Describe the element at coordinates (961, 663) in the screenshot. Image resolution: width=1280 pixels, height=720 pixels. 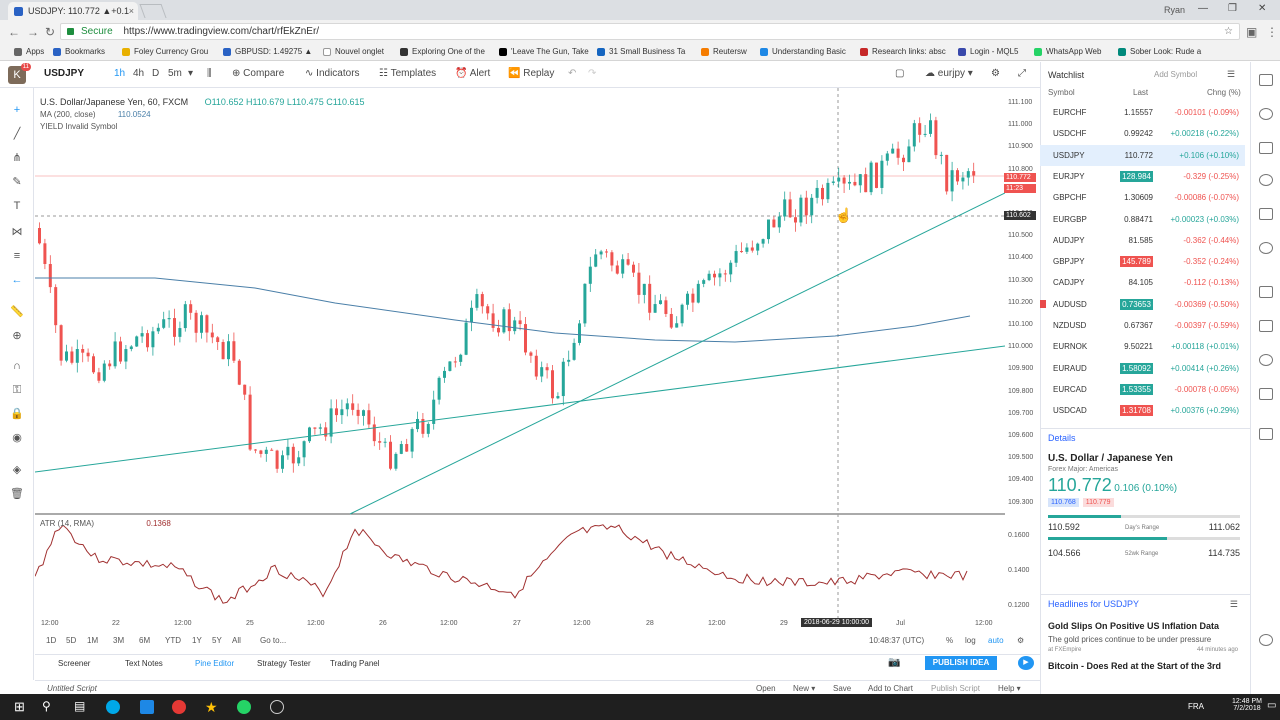
I see `publish-idea-button: PUBLISH IDEA` at that location.